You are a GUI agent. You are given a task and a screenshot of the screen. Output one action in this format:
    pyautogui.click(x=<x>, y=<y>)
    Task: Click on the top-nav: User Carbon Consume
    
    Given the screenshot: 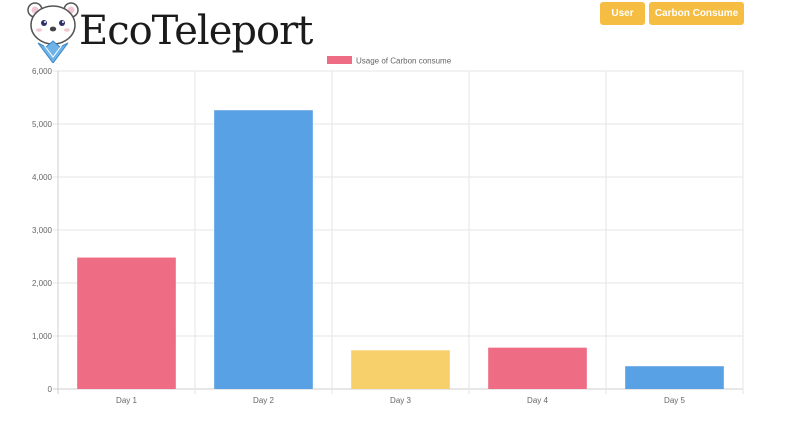 What is the action you would take?
    pyautogui.click(x=672, y=13)
    